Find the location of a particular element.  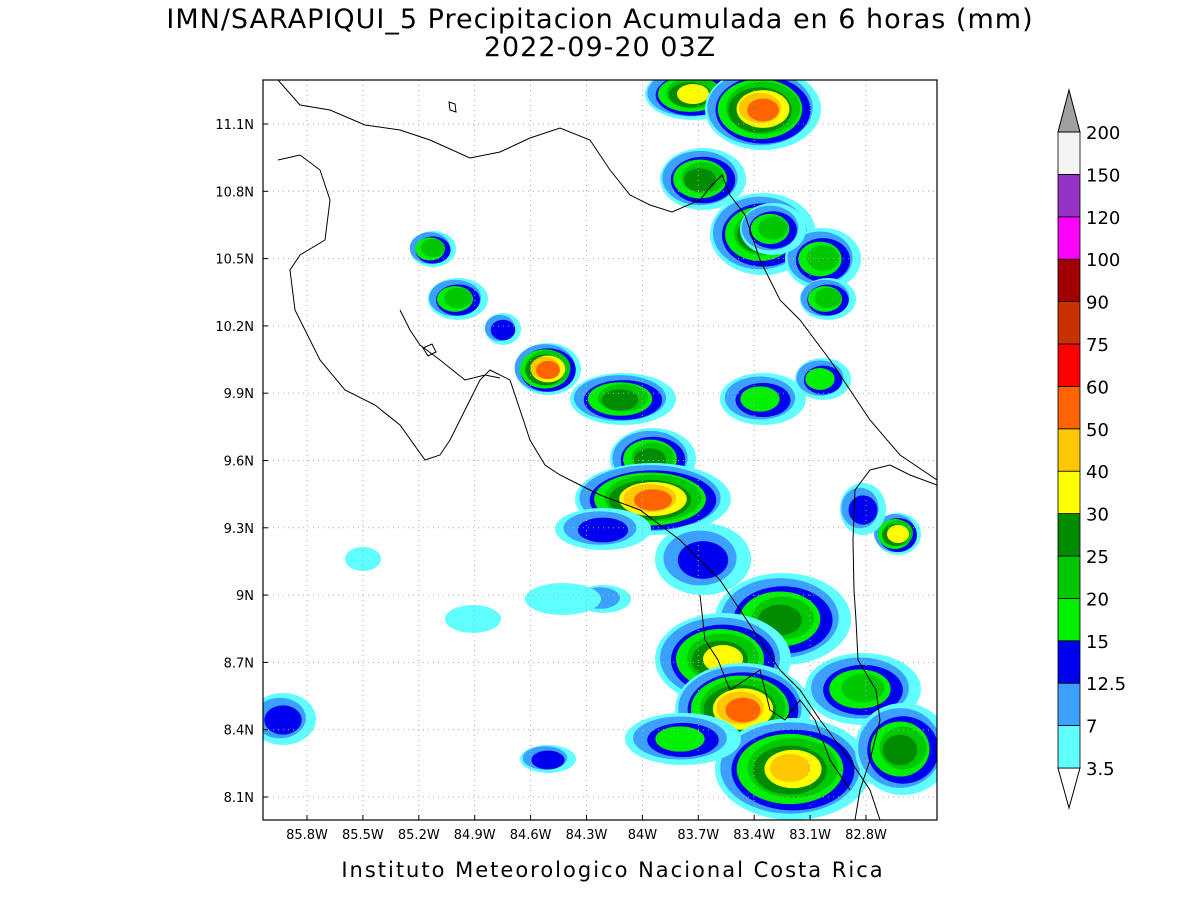

colorbar-label: 7 is located at coordinates (1091, 727).